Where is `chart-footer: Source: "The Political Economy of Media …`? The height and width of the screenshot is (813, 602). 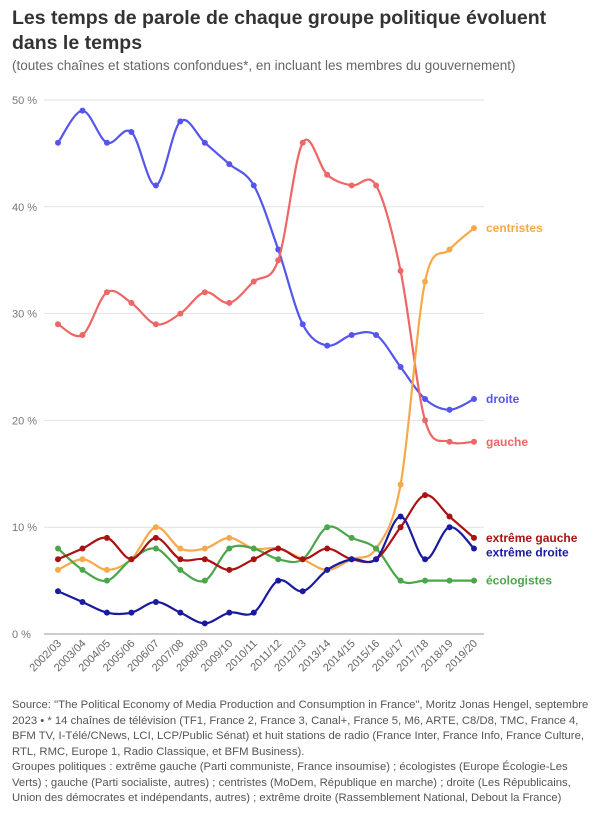 chart-footer: Source: "The Political Economy of Media … is located at coordinates (303, 752).